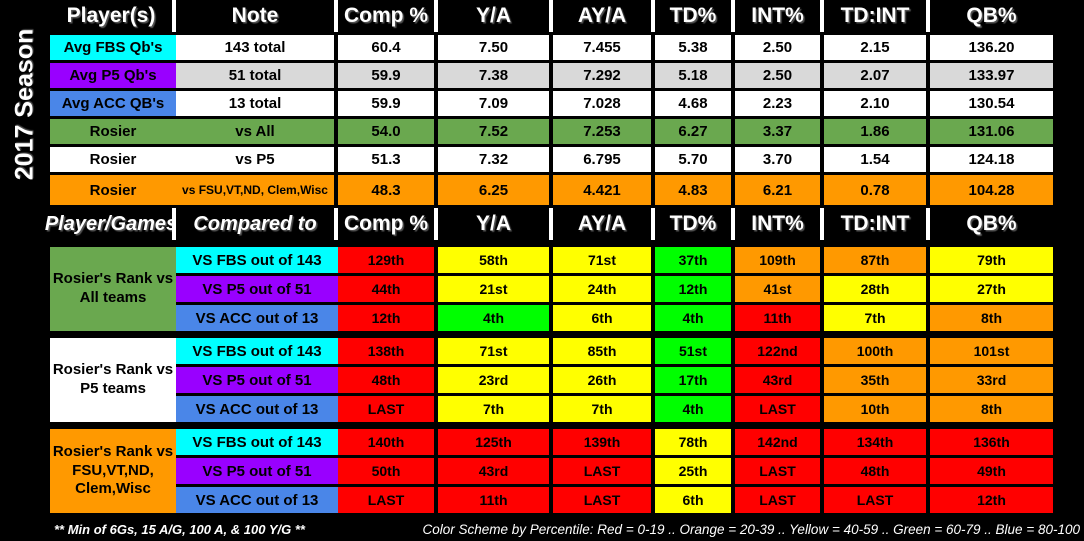 This screenshot has height=541, width=1084. What do you see at coordinates (493, 103) in the screenshot?
I see `stat-cell: 7.09` at bounding box center [493, 103].